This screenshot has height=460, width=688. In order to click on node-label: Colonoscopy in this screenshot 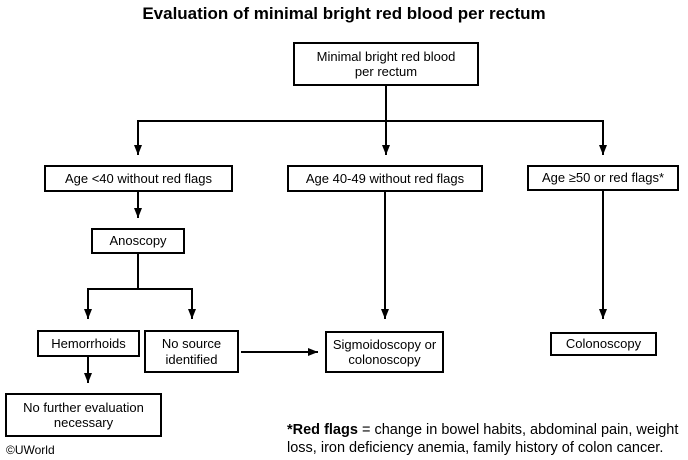, I will do `click(603, 344)`.